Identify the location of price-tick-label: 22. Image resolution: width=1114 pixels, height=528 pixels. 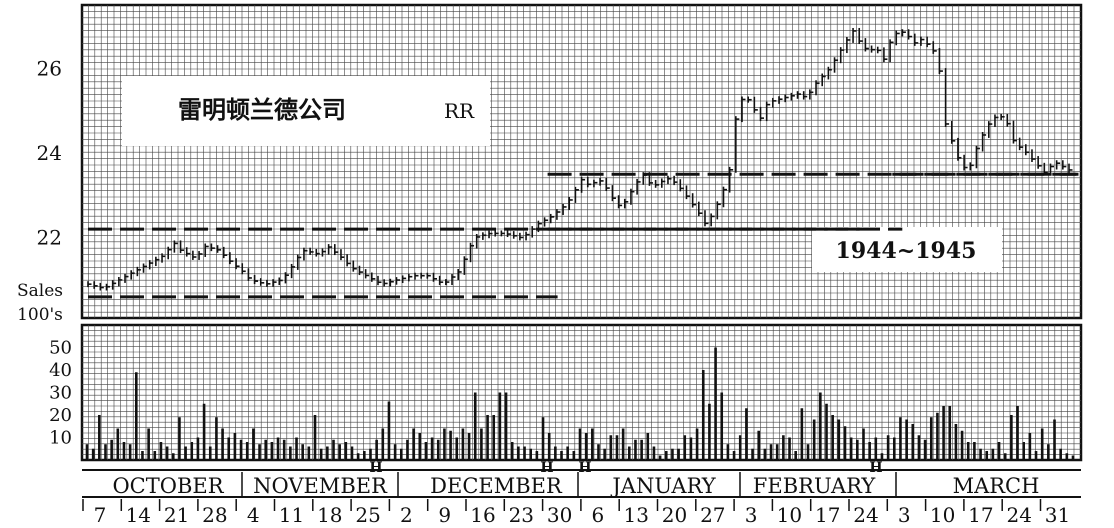
(49, 238).